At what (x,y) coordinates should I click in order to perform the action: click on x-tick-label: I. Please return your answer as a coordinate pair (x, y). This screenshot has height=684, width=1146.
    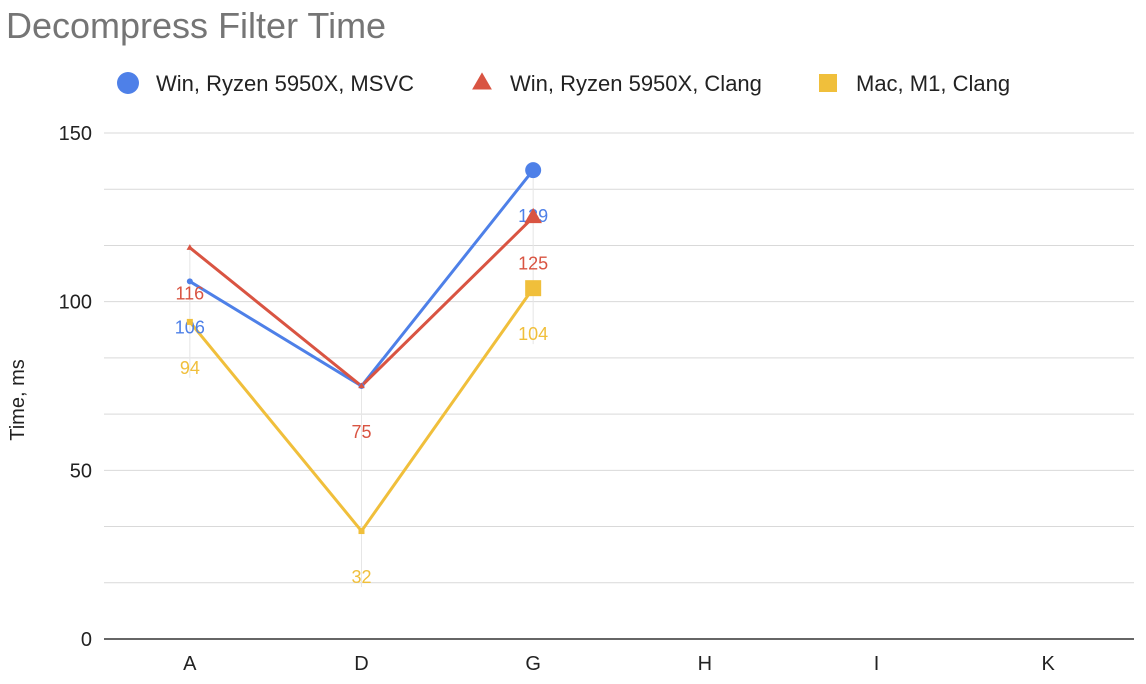
    Looking at the image, I should click on (877, 664).